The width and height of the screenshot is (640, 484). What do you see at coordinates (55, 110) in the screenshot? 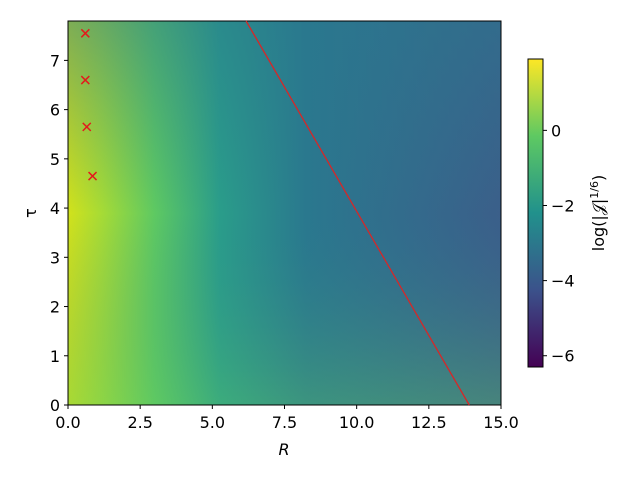
I see `y-tick-label: 6` at bounding box center [55, 110].